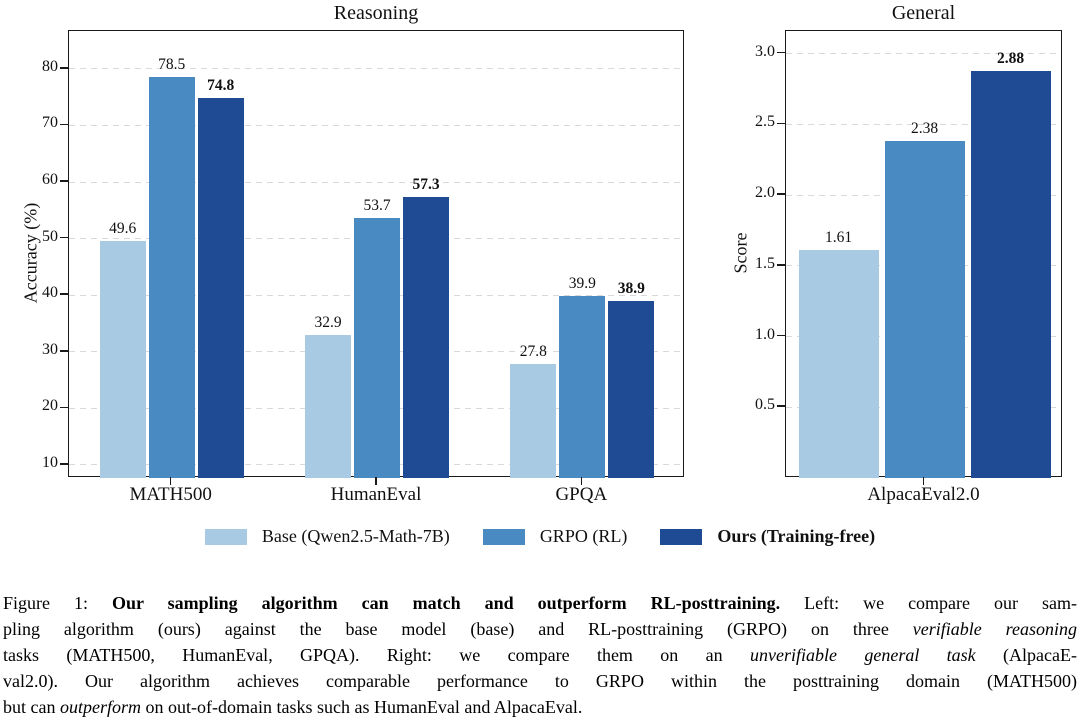 This screenshot has width=1080, height=728. Describe the element at coordinates (50, 349) in the screenshot. I see `y-tick-label: 30` at that location.